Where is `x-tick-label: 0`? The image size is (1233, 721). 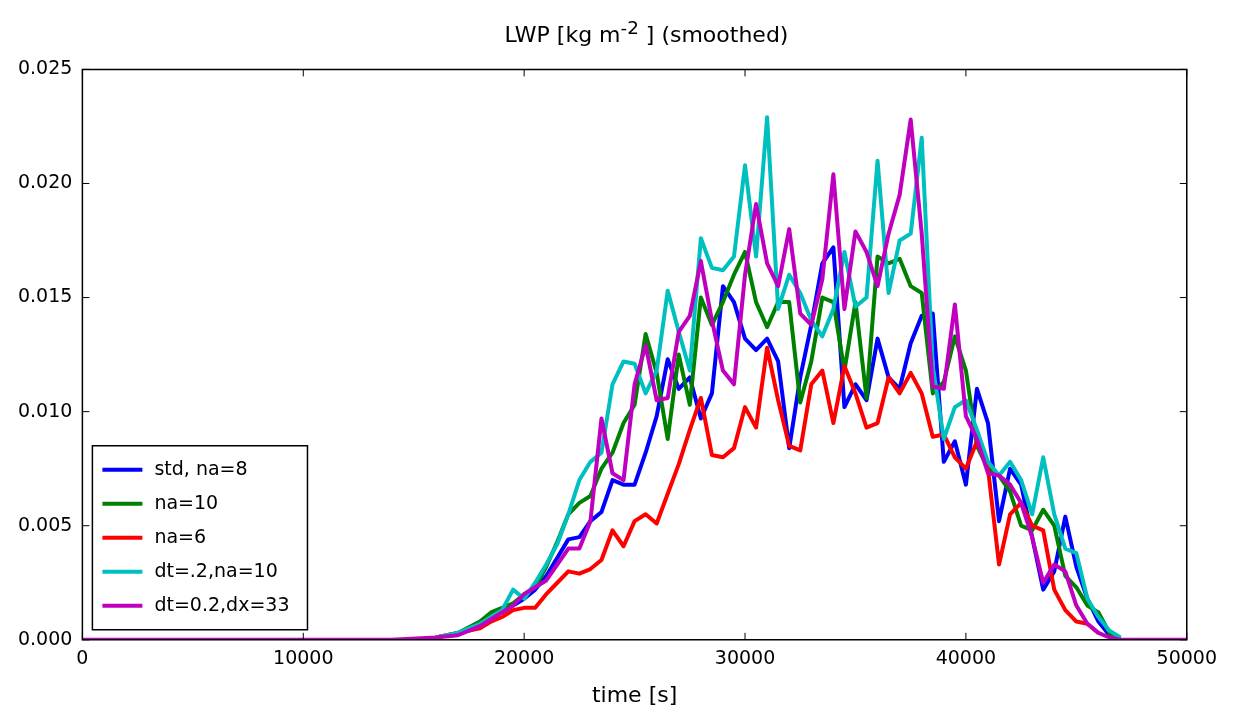 x-tick-label: 0 is located at coordinates (82, 657).